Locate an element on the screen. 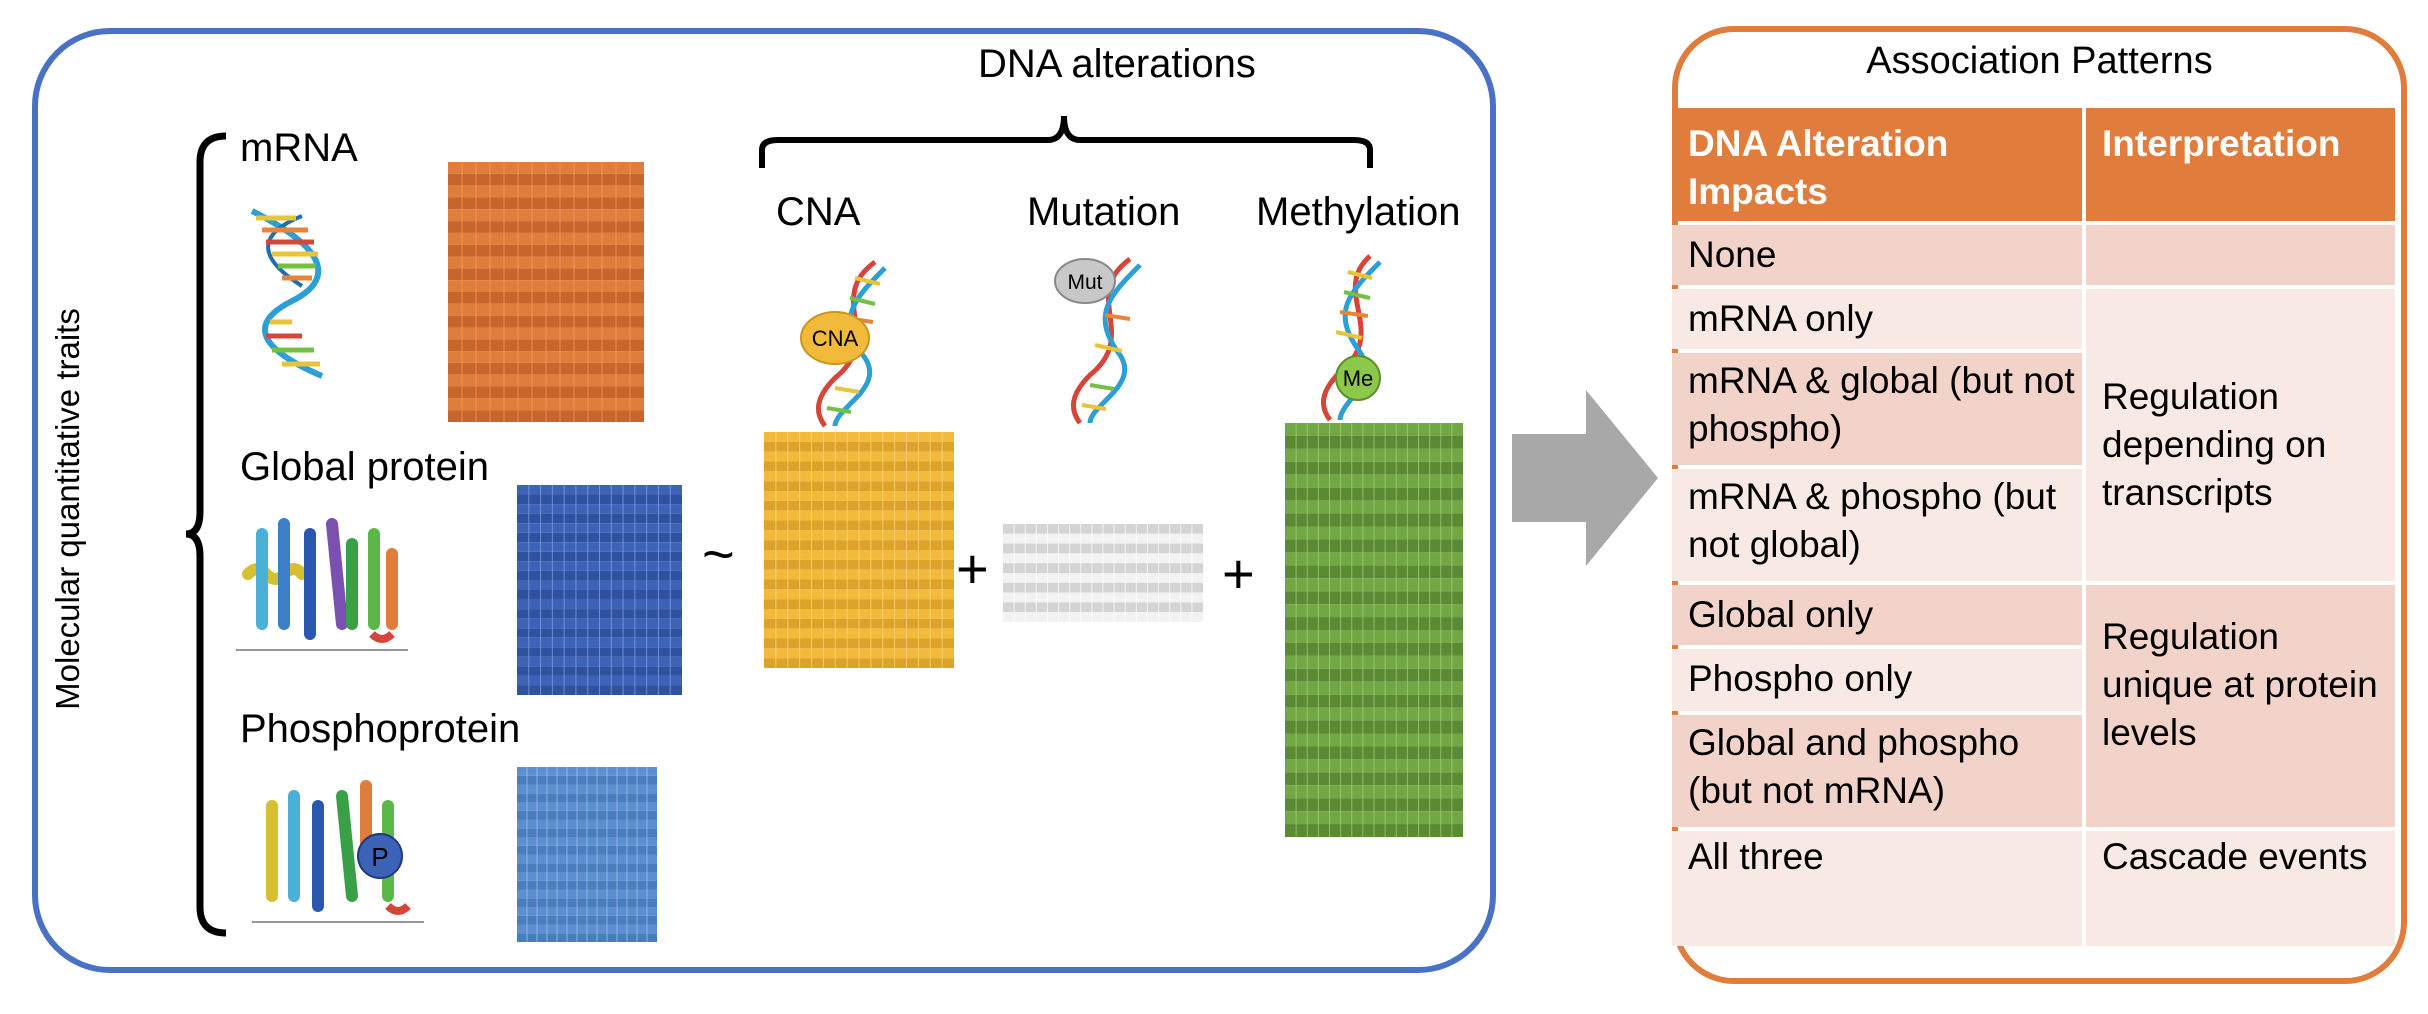 This screenshot has width=2428, height=1014. mut-badge: Mut is located at coordinates (1084, 282).